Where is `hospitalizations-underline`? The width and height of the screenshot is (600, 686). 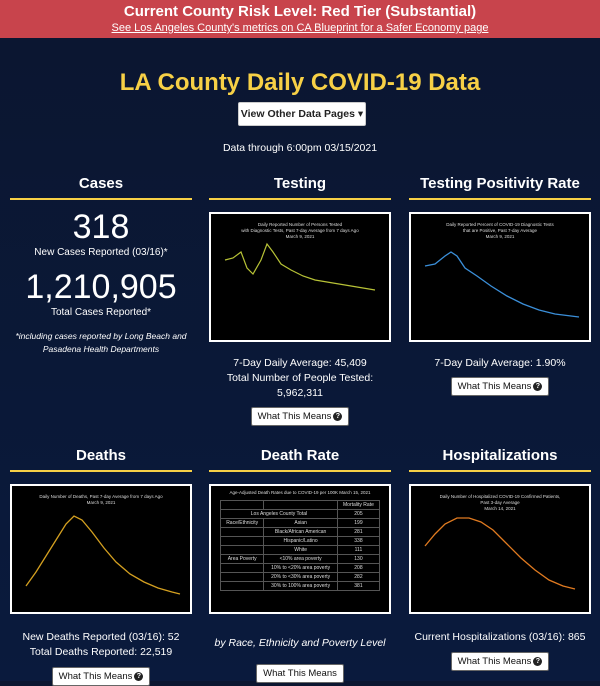 hospitalizations-underline is located at coordinates (500, 471).